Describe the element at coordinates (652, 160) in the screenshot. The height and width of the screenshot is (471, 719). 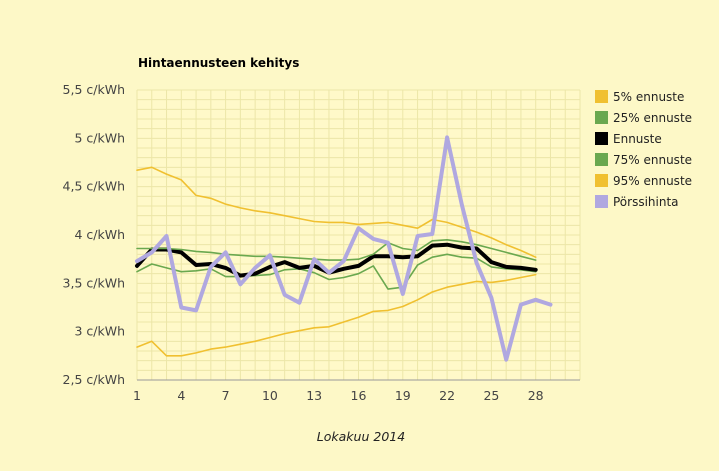
I see `legend-label: 75% ennuste` at that location.